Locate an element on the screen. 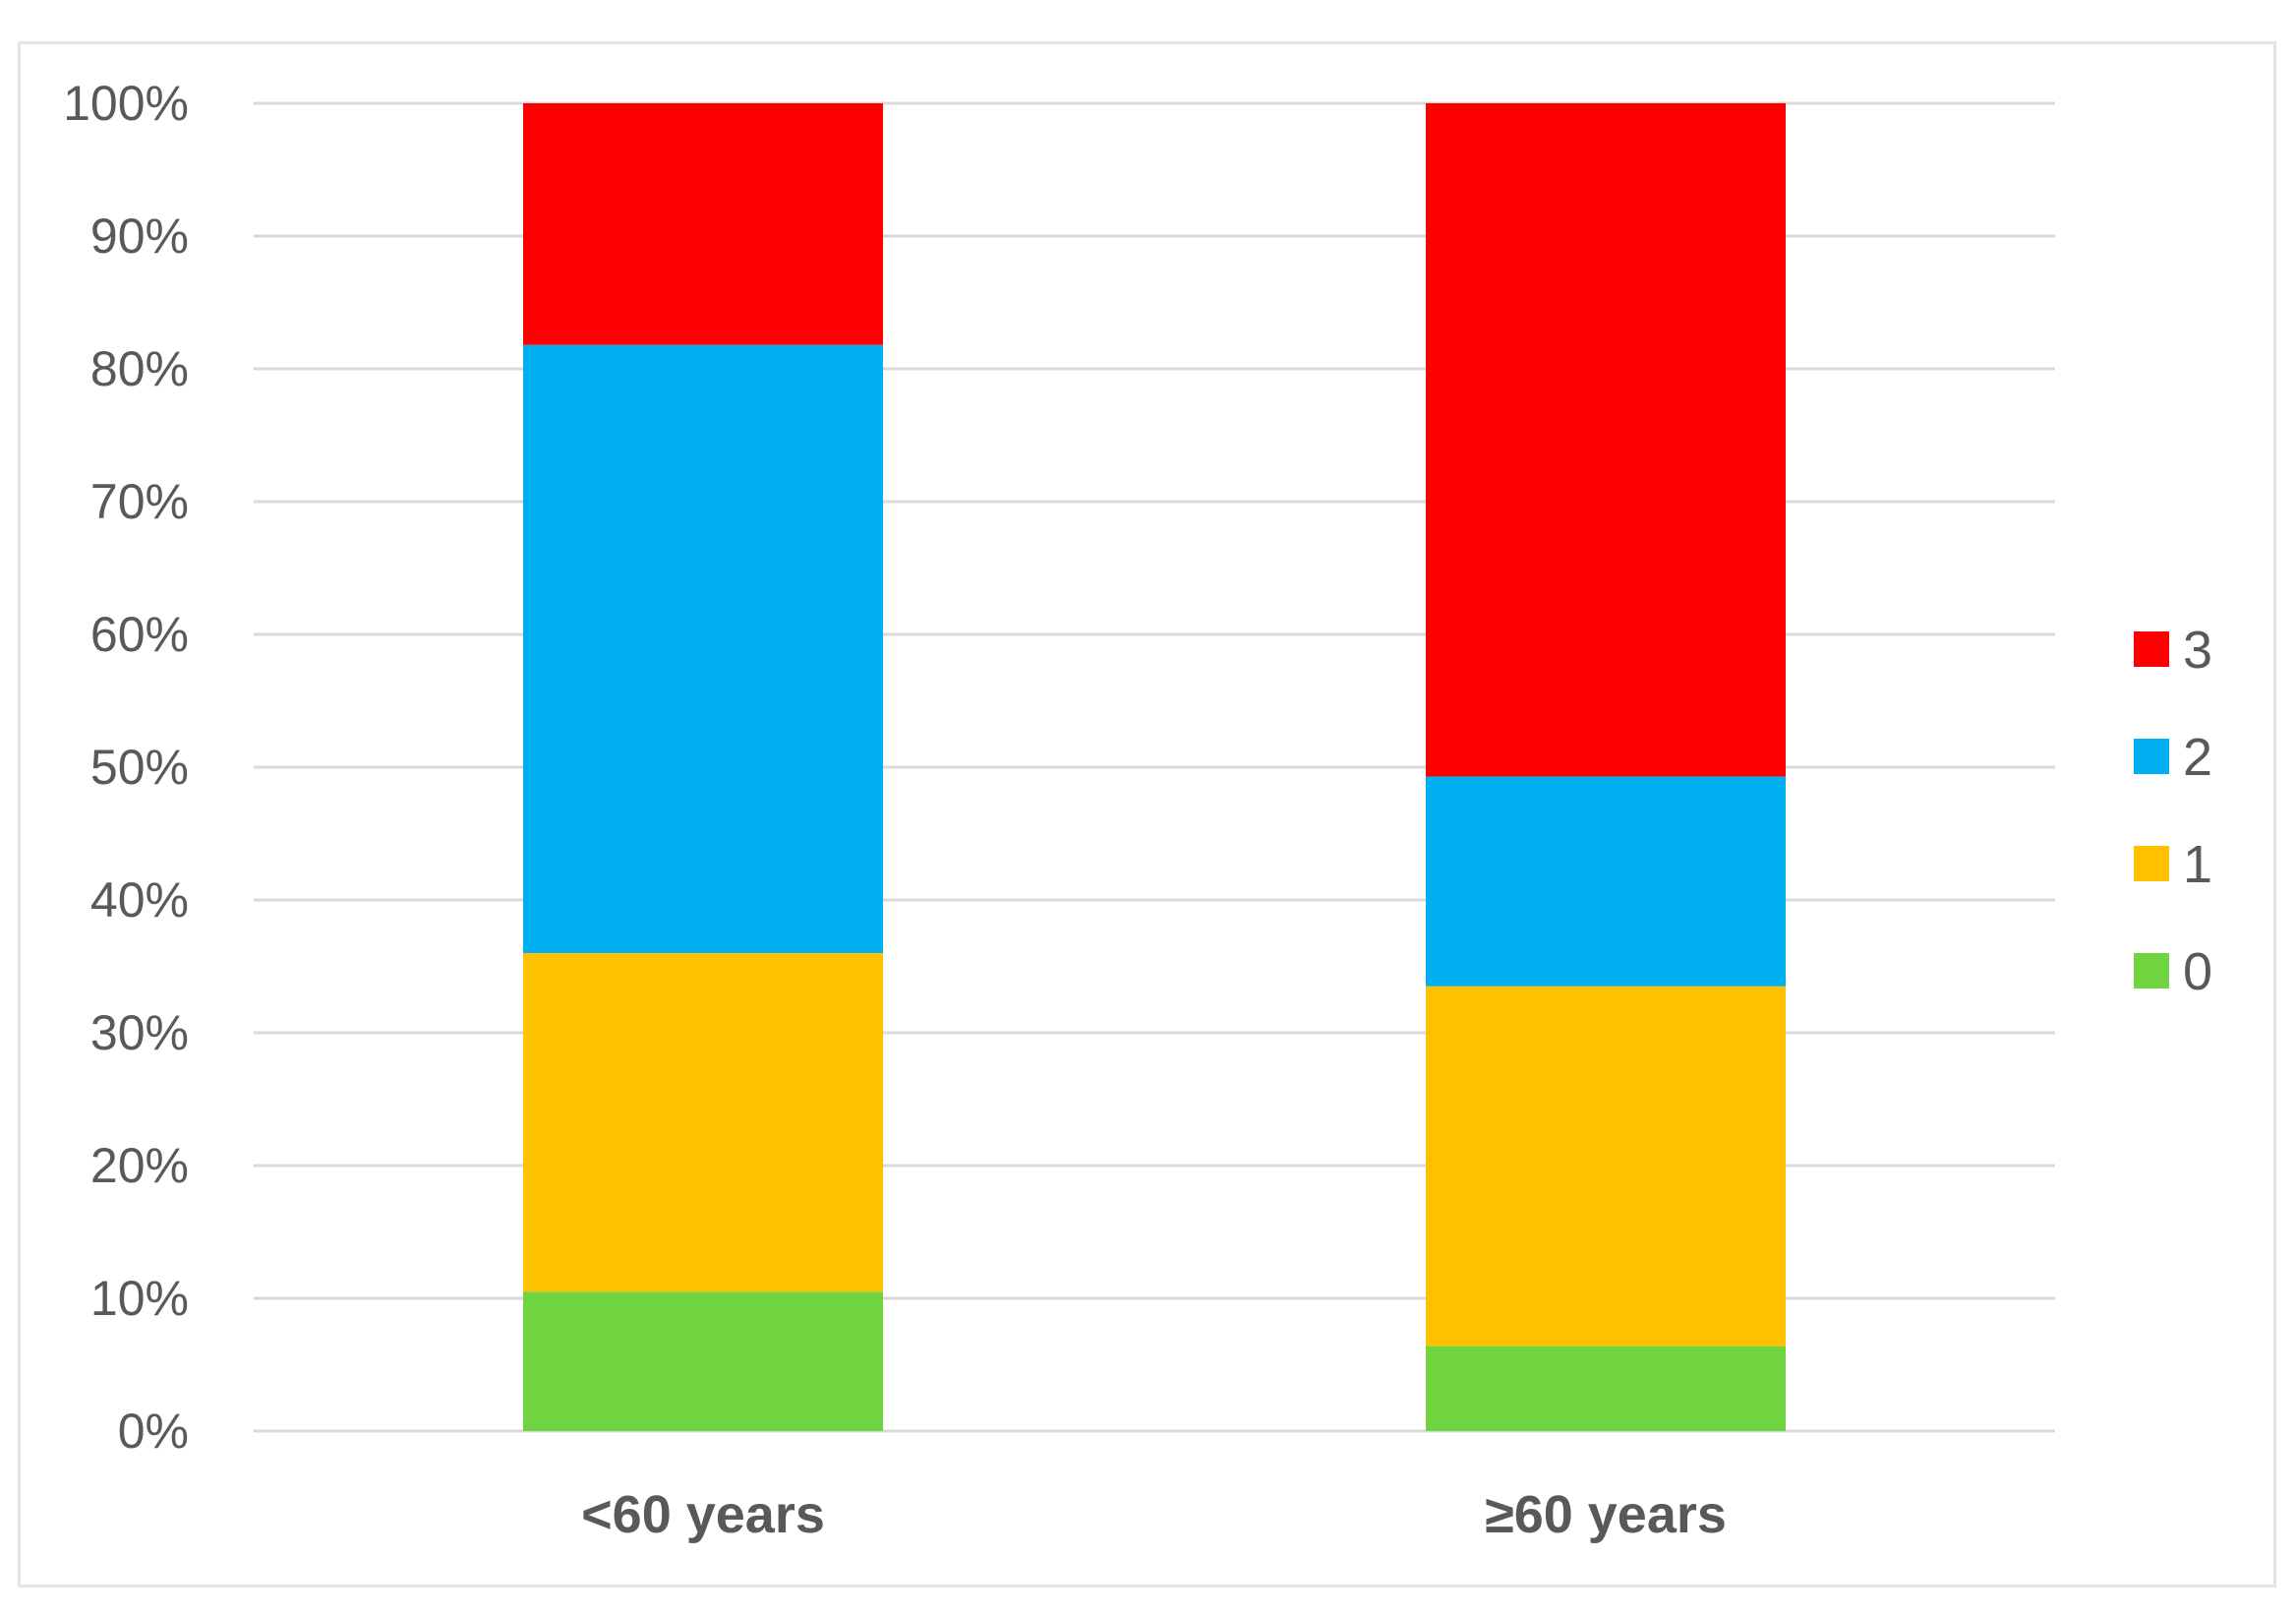 This screenshot has height=1617, width=2296. y-tick-label: 30% is located at coordinates (139, 1032).